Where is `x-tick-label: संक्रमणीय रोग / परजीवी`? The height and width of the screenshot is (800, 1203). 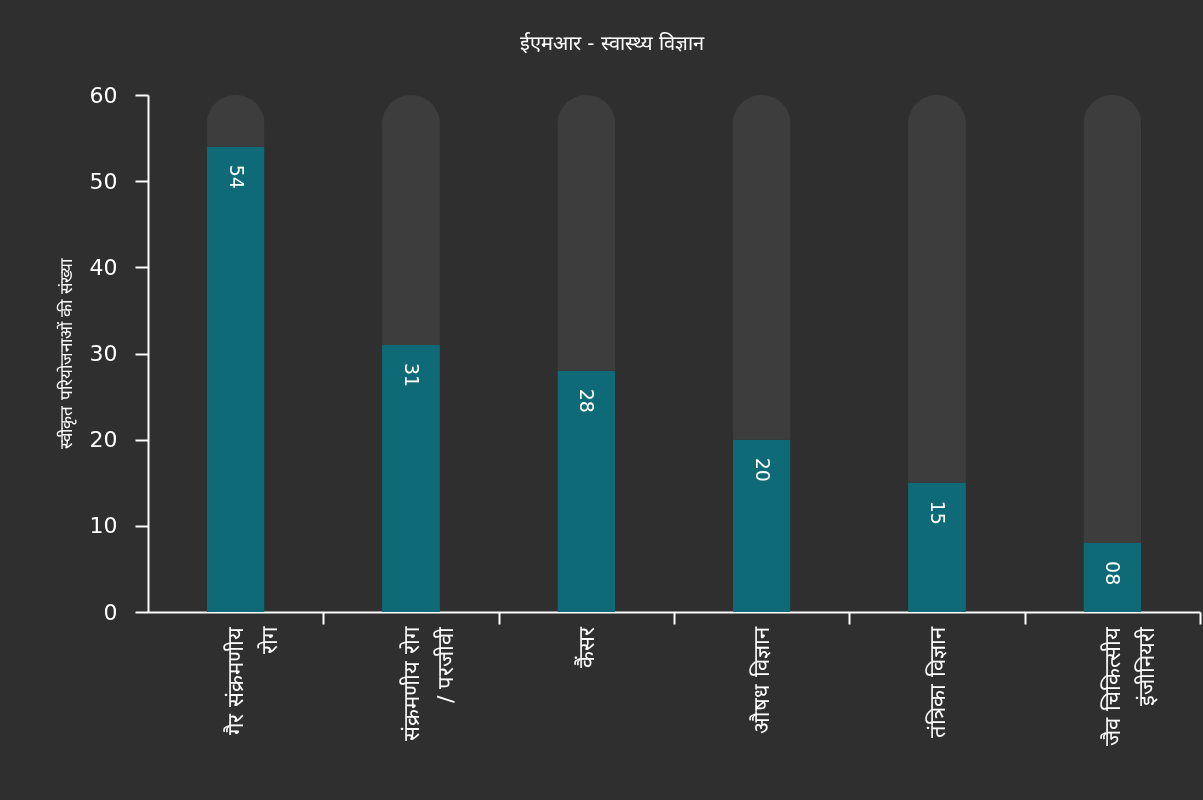 x-tick-label: संक्रमणीय रोग / परजीवी is located at coordinates (428, 683).